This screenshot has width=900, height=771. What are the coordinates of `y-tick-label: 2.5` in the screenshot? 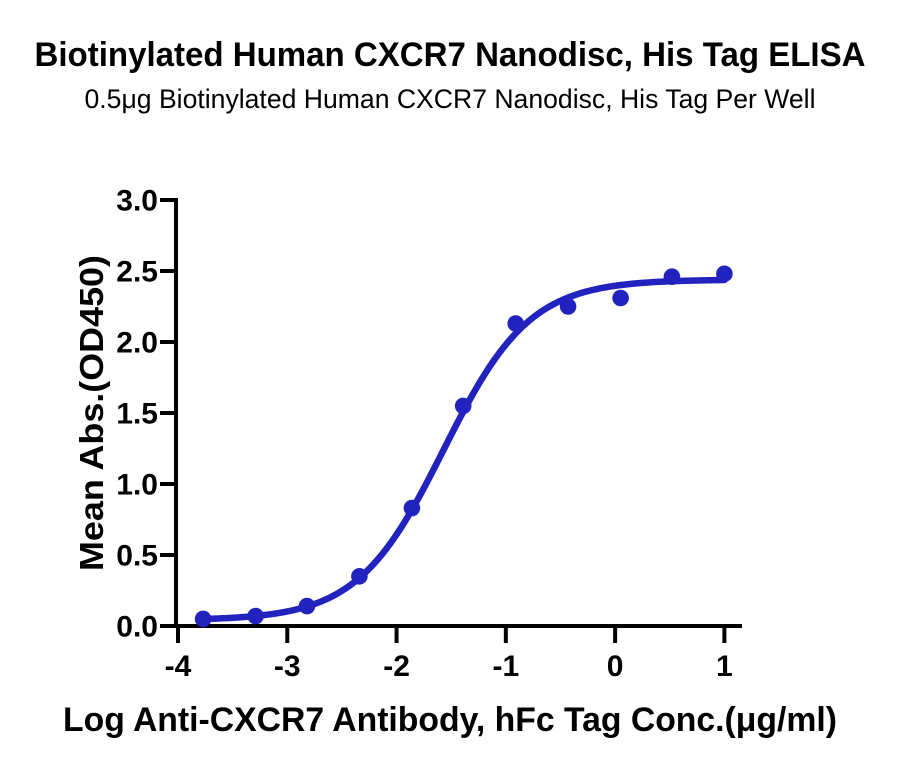 It's located at (137, 272).